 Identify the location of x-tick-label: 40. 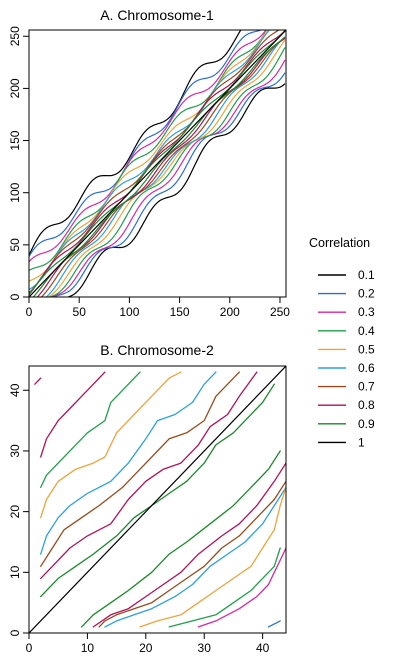
(263, 648).